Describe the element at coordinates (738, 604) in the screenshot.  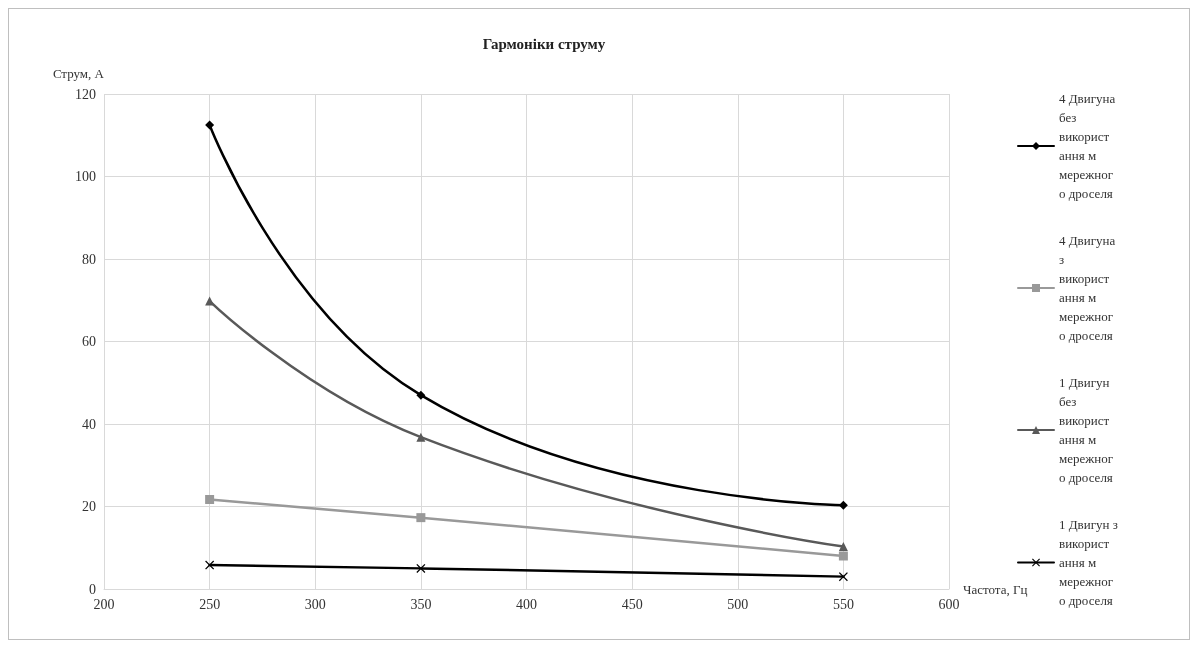
I see `x-tick-label: 500` at that location.